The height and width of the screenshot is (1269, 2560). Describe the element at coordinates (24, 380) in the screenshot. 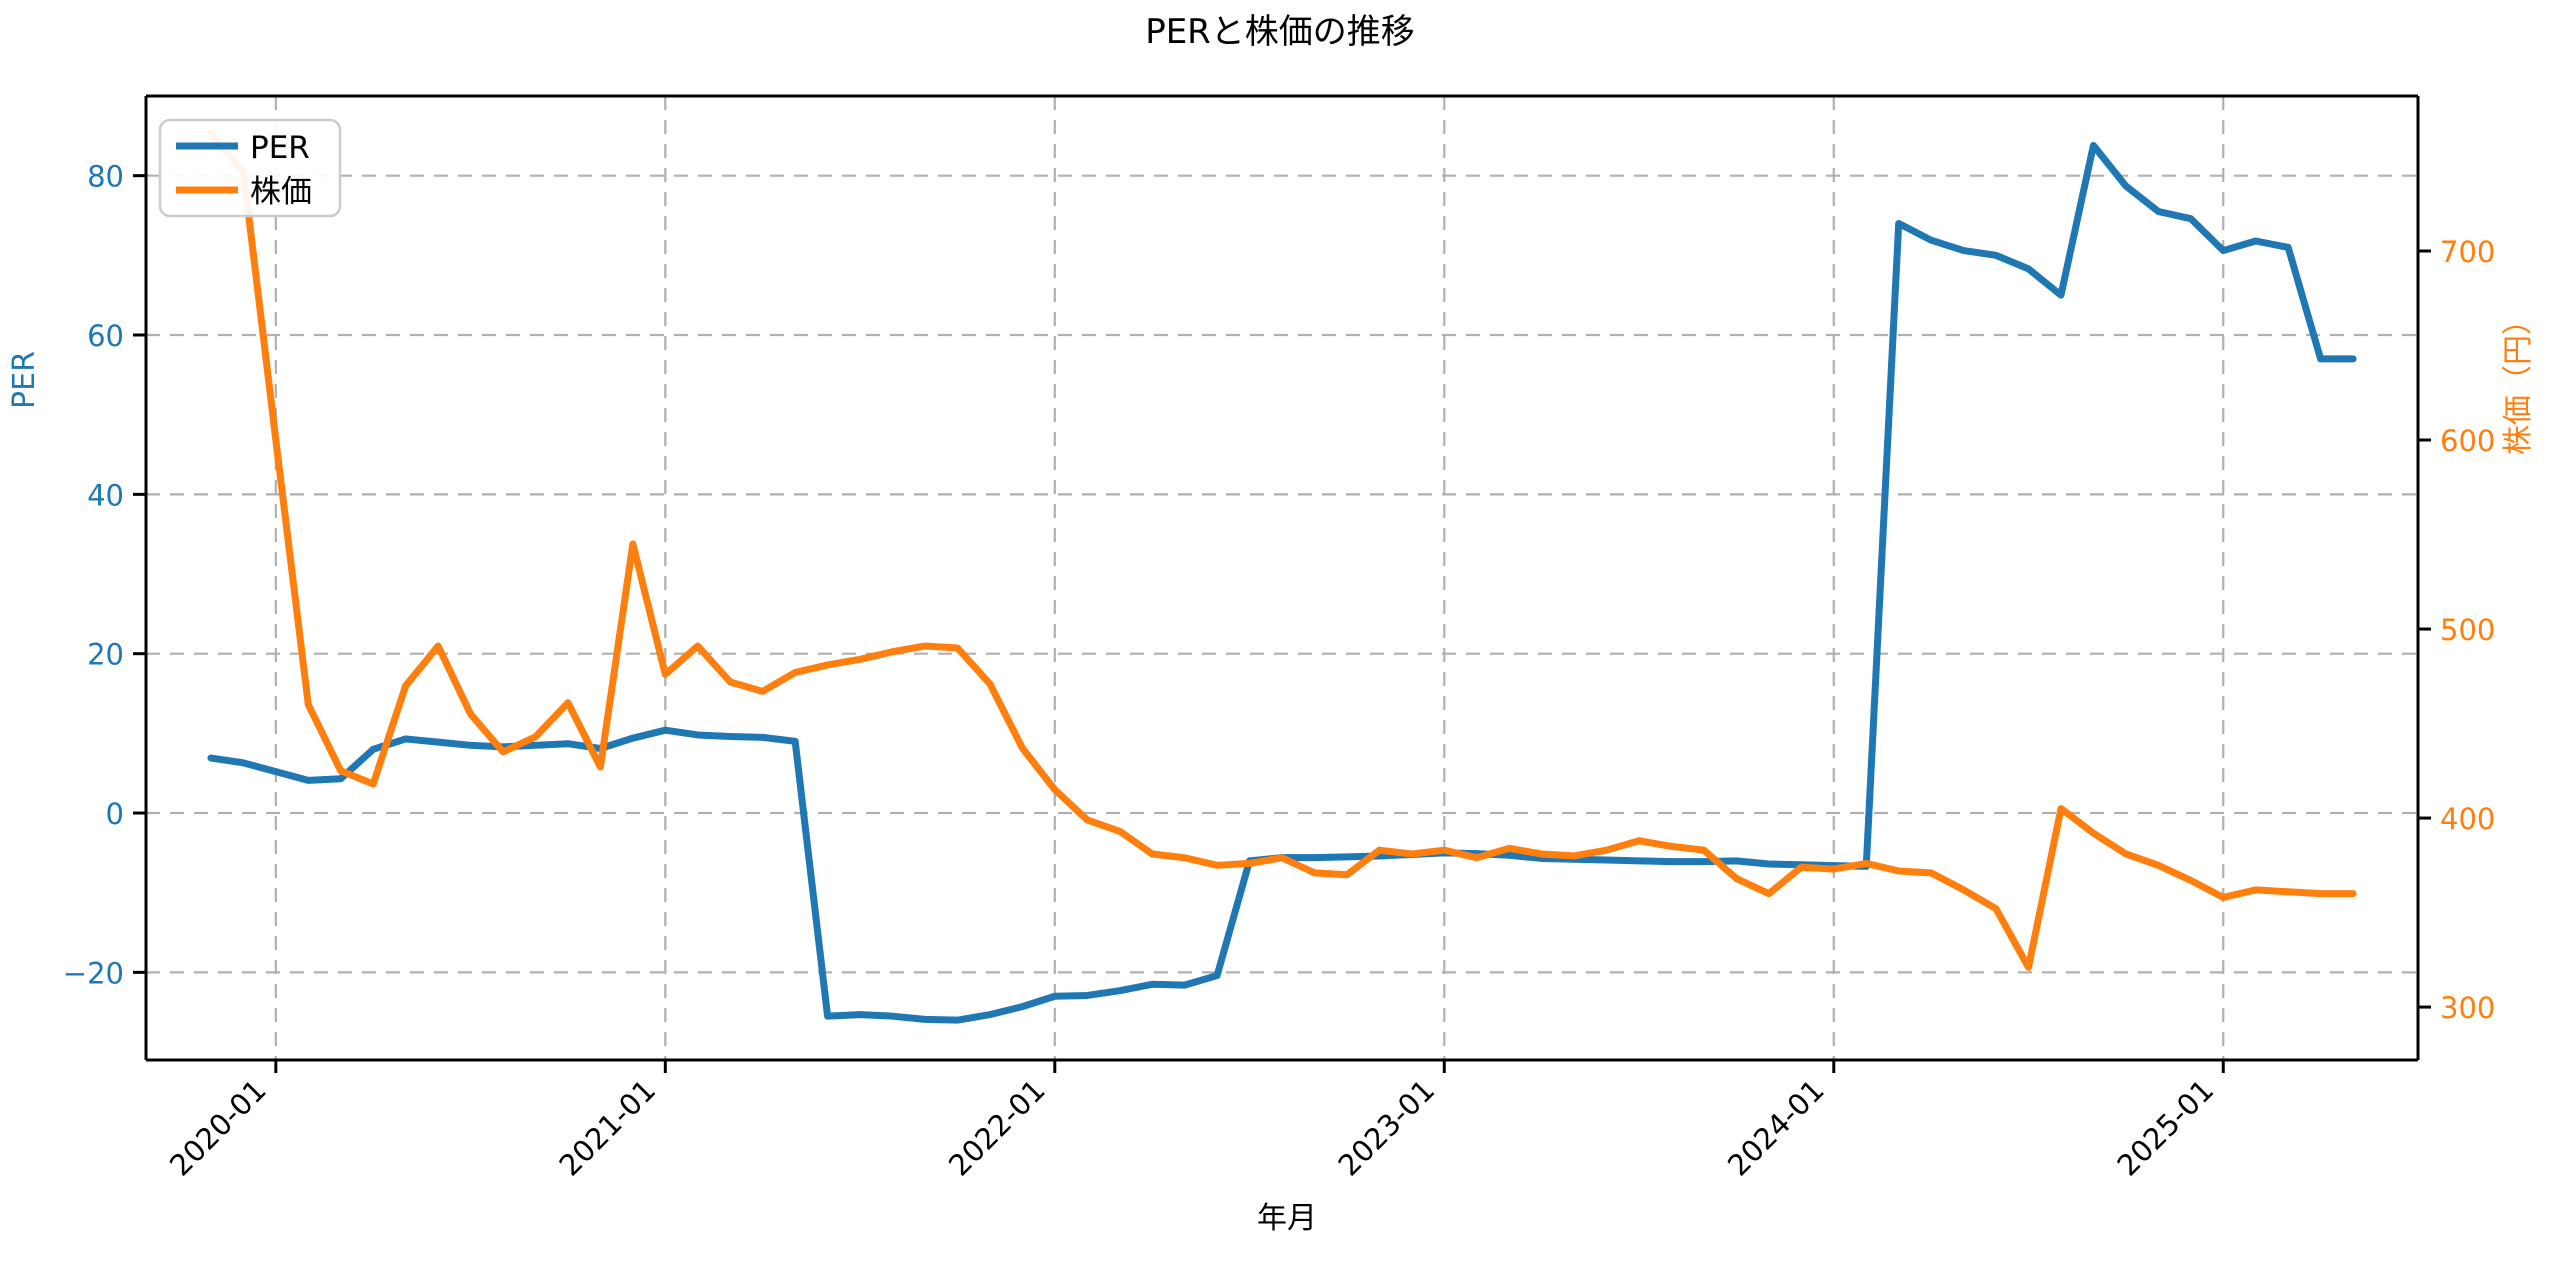

I see `y-axis-left-label: PER` at that location.